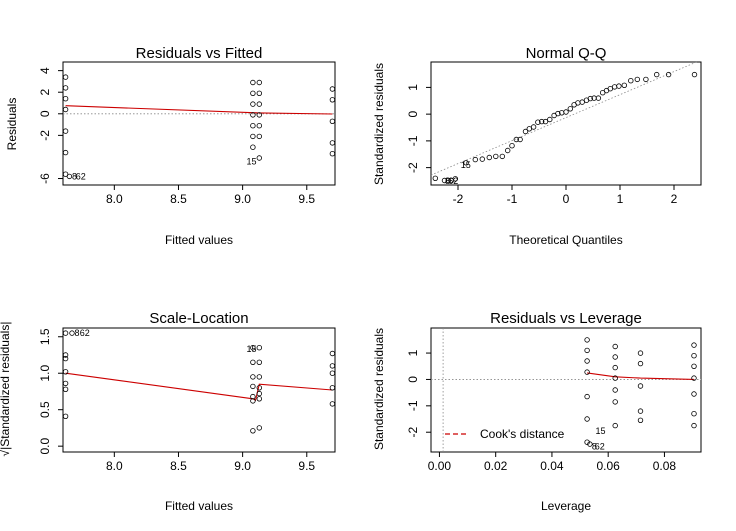 The image size is (736, 531). I want to click on sl-xtick-label: 8.5, so click(178, 466).